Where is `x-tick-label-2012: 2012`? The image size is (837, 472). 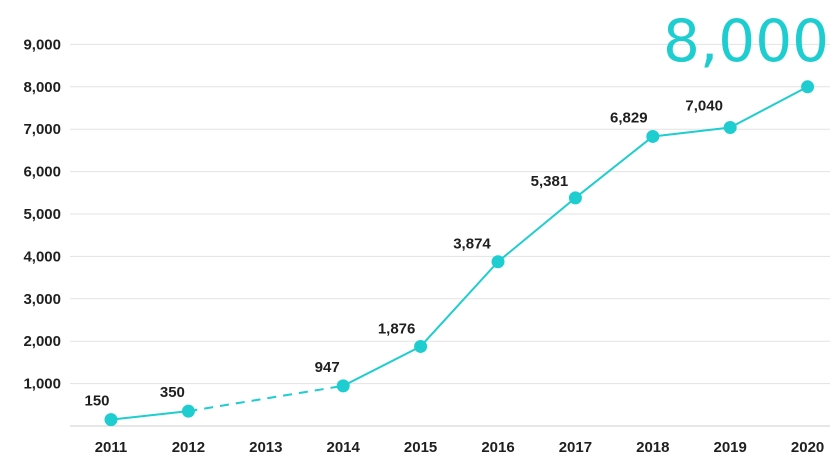 x-tick-label-2012: 2012 is located at coordinates (188, 447).